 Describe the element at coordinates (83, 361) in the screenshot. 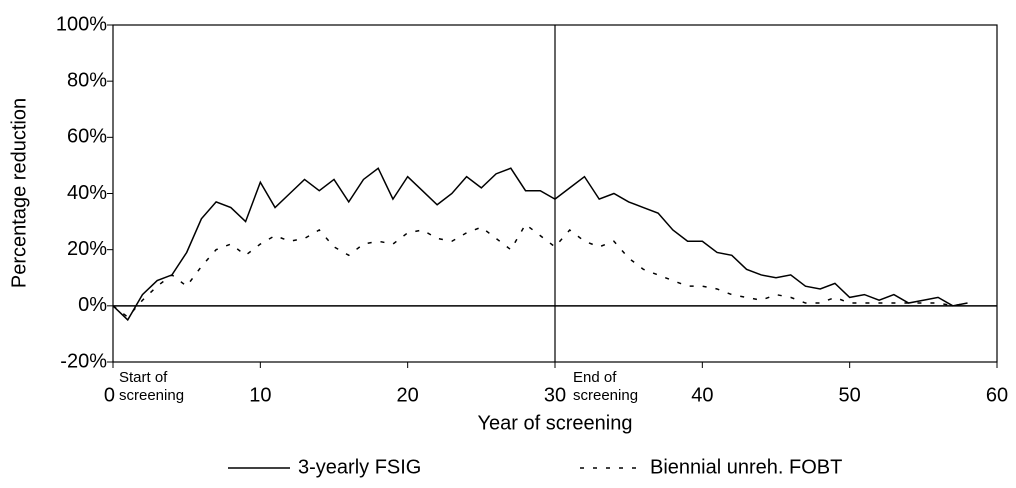

I see `y-tick-label: -20%` at that location.